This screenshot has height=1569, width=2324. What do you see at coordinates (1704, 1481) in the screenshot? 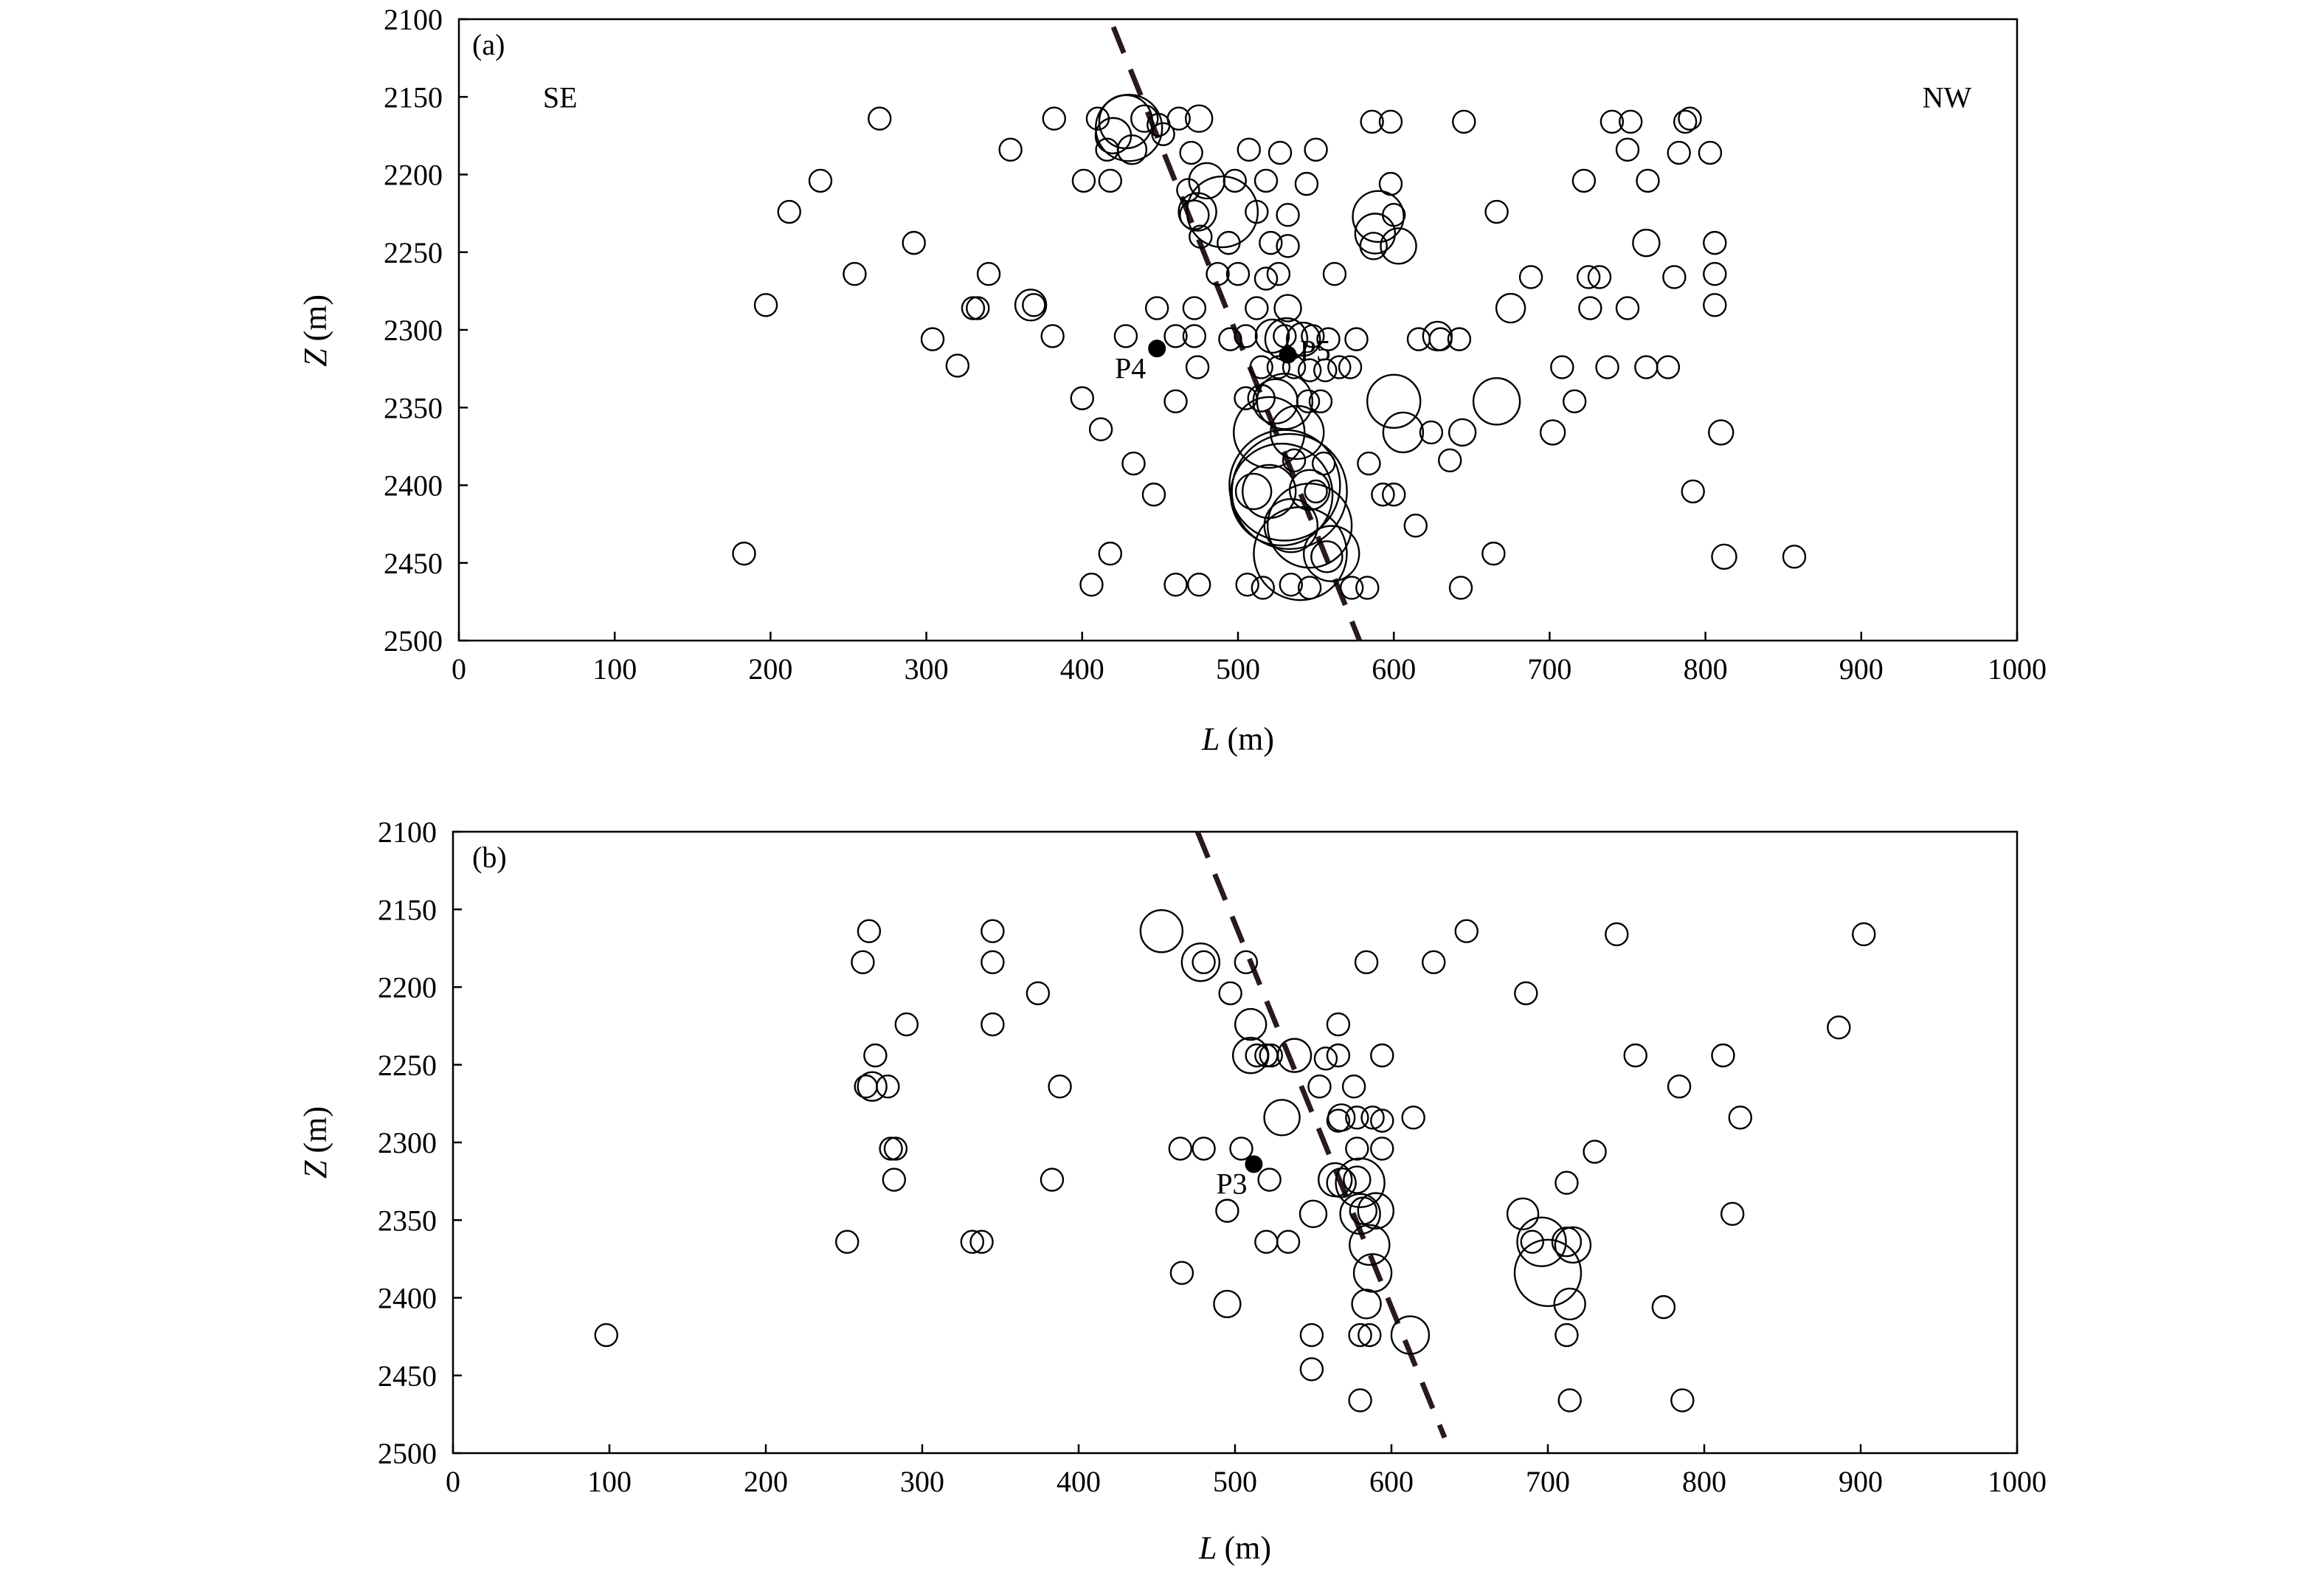
I see `panel-b-x-tick-label: 800` at bounding box center [1704, 1481].